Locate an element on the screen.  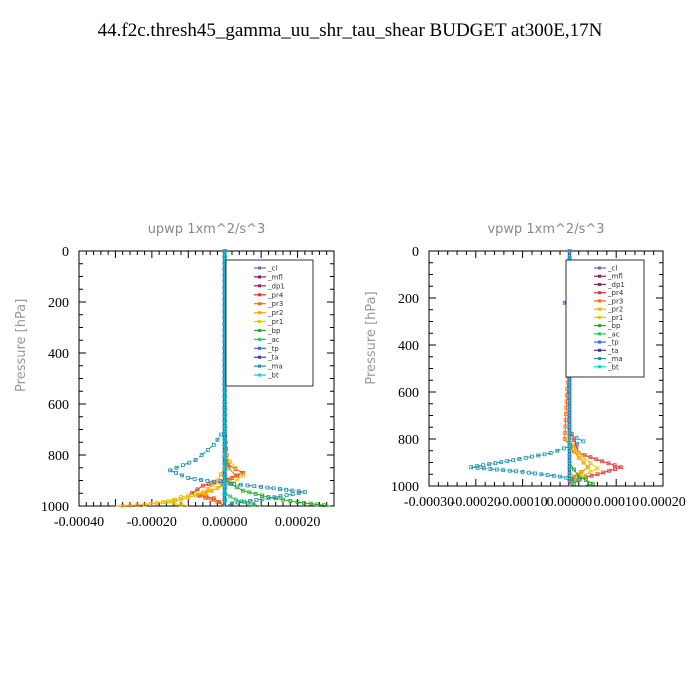
x-tick-label: 0.00020 is located at coordinates (663, 502).